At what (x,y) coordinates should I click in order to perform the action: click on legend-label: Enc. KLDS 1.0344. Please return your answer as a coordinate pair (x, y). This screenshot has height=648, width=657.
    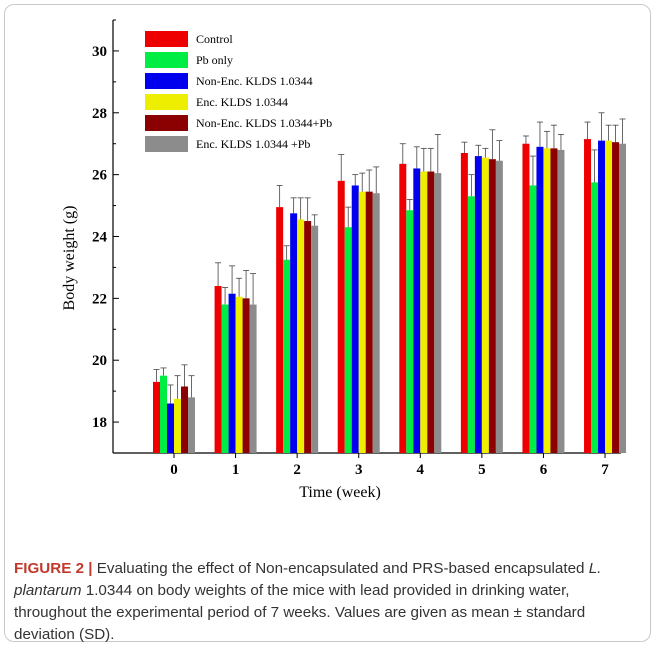
    Looking at the image, I should click on (242, 102).